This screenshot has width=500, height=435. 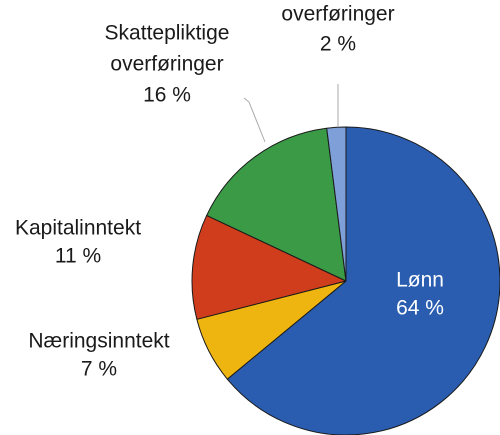 What do you see at coordinates (420, 280) in the screenshot?
I see `data-label-name-lonn: Lønn` at bounding box center [420, 280].